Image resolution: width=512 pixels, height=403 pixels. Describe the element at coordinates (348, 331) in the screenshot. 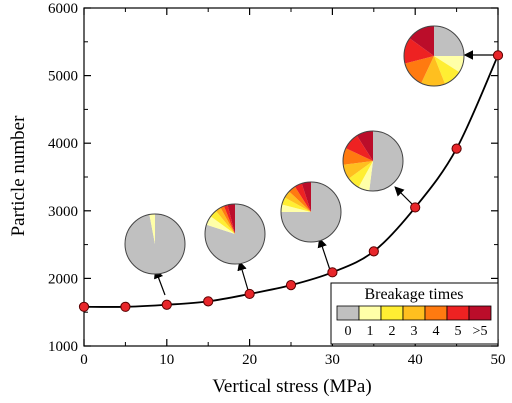

I see `legend-label: 0` at that location.